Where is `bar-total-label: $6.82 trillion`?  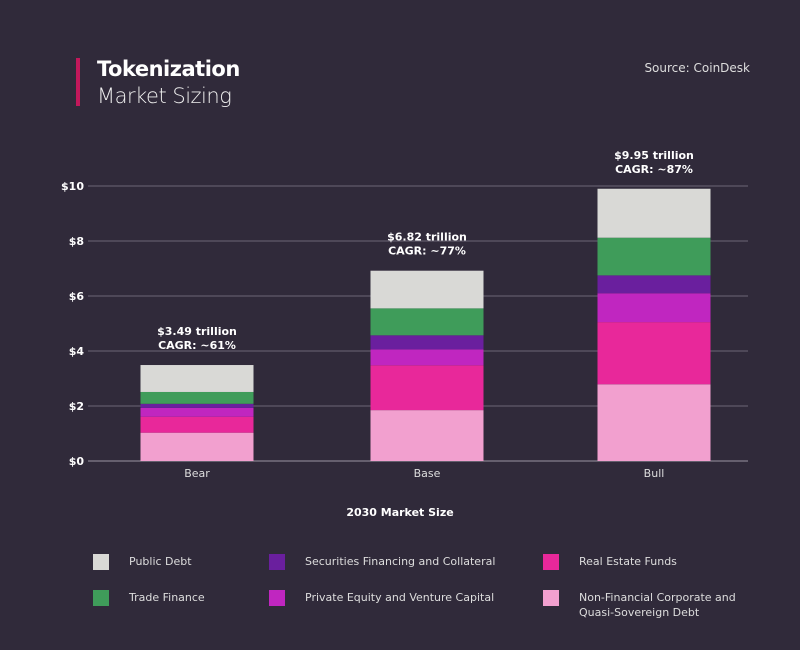
bar-total-label: $6.82 trillion is located at coordinates (427, 237).